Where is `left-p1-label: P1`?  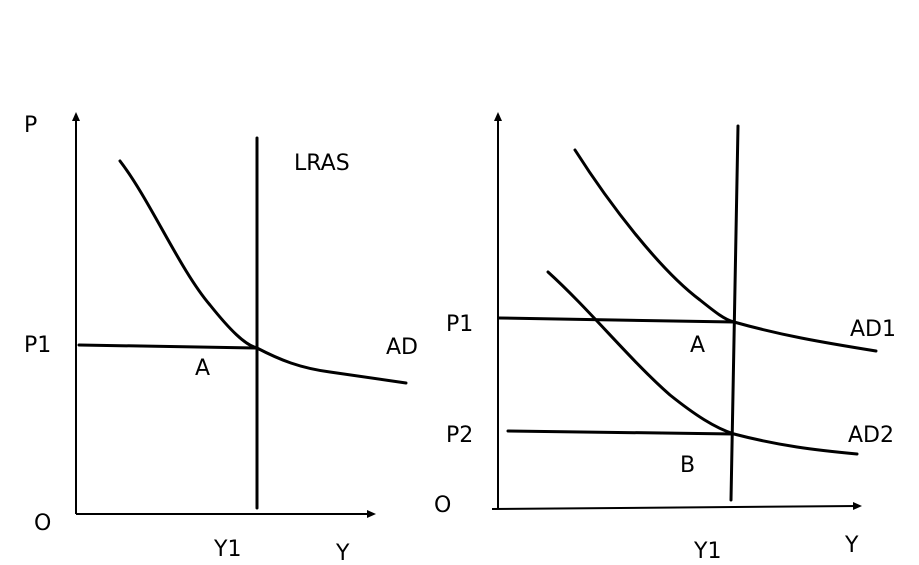 left-p1-label: P1 is located at coordinates (37, 345).